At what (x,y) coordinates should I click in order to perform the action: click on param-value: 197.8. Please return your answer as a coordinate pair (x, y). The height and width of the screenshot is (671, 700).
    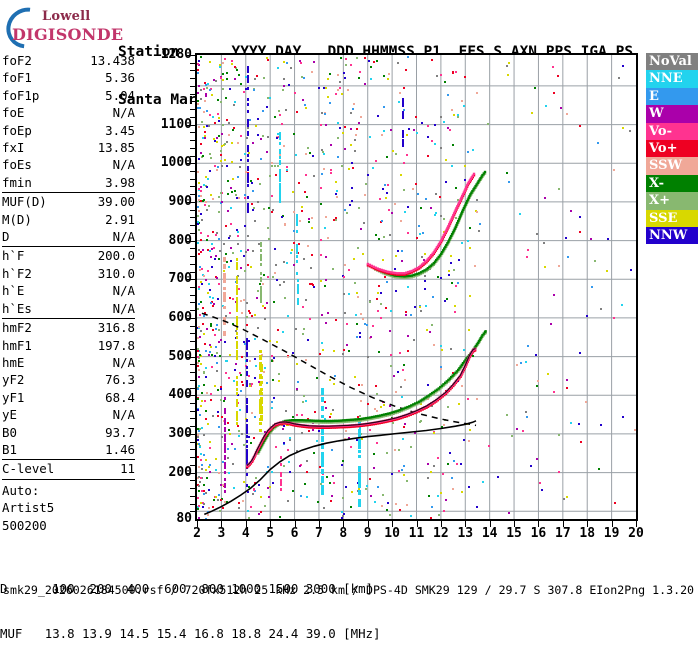
    Looking at the image, I should click on (116, 345).